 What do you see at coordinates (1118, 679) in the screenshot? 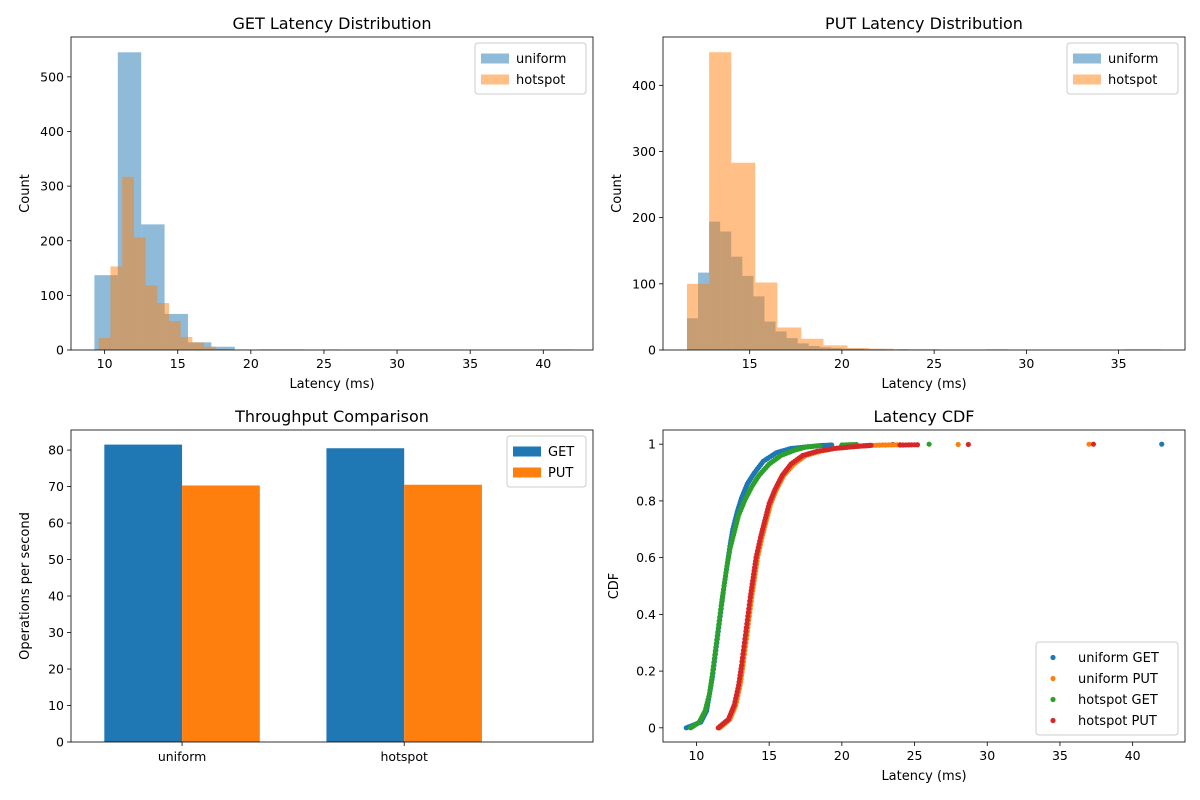
I see `legend-label: uniform PUT` at bounding box center [1118, 679].